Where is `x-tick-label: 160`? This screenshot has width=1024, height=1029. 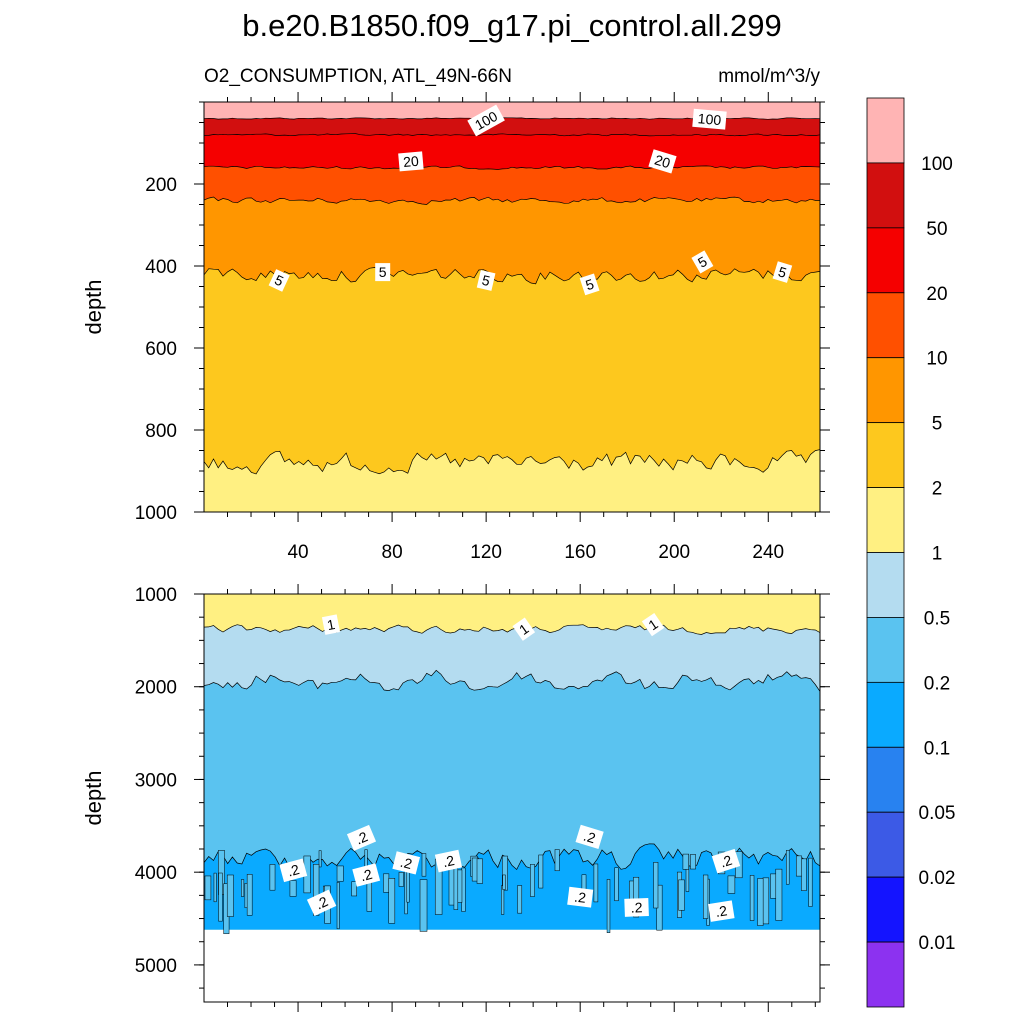 x-tick-label: 160 is located at coordinates (580, 552).